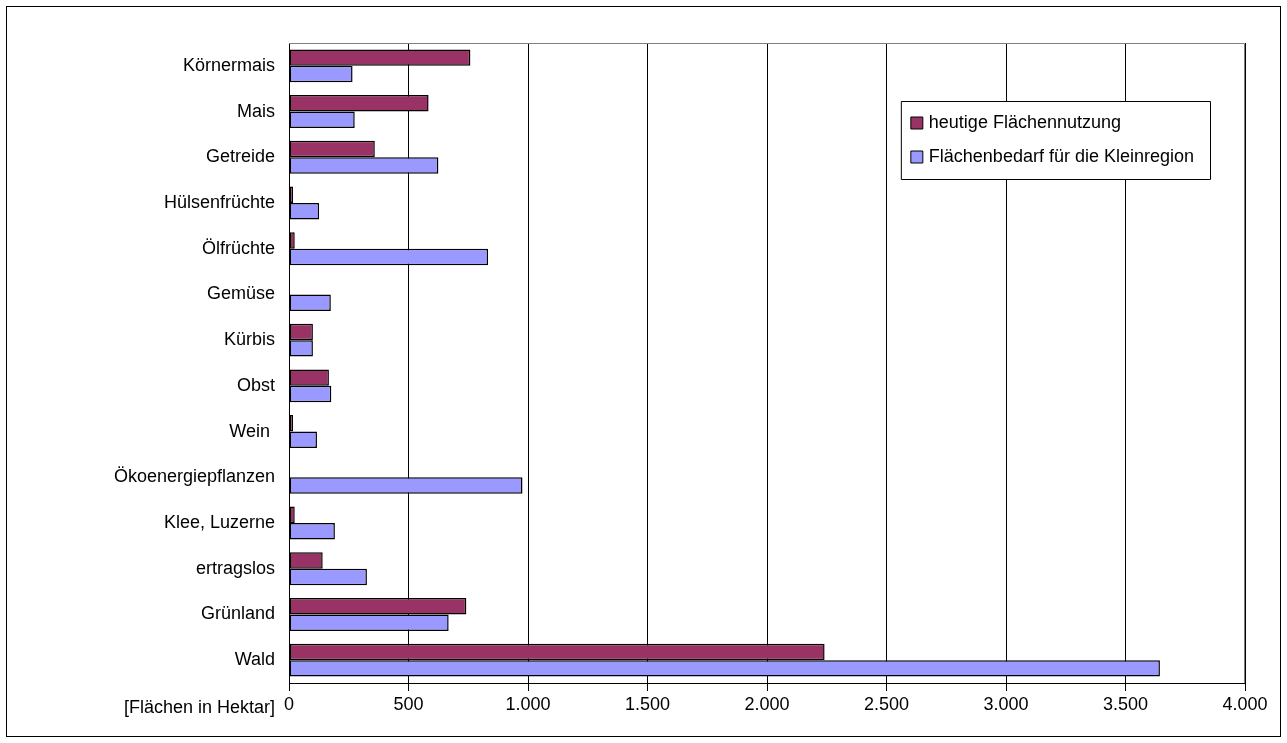  I want to click on y-tick-label: Ökoenergiepflanzen, so click(194, 476).